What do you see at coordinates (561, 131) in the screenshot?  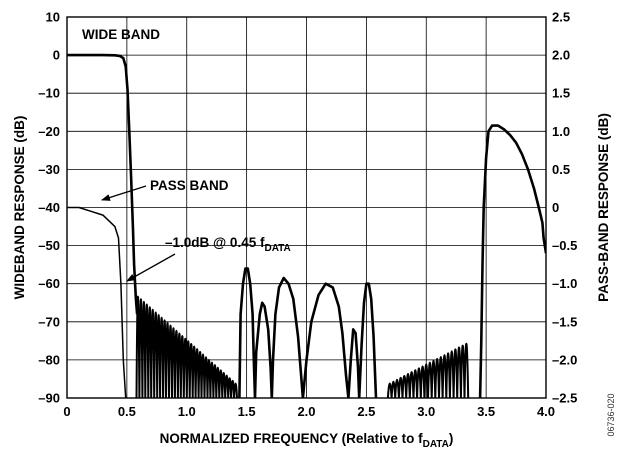 I see `y-right-tick-label: 1.0` at bounding box center [561, 131].